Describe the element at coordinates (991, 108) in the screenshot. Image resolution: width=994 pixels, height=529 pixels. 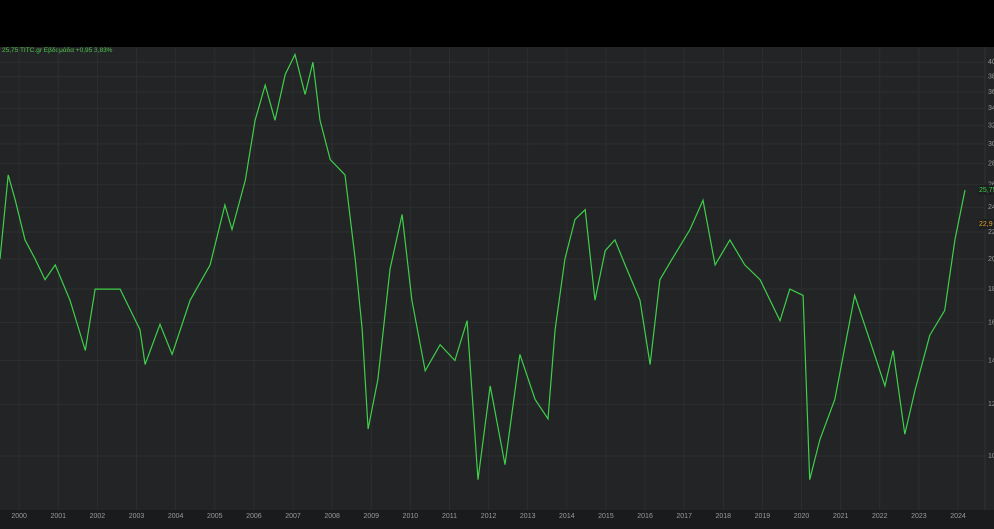
I see `y-tick-label: 34` at that location.